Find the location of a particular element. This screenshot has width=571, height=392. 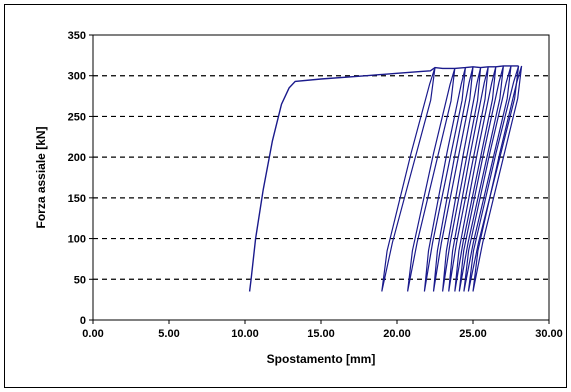

x-axis-label: Spostamento [mm] is located at coordinates (321, 359).